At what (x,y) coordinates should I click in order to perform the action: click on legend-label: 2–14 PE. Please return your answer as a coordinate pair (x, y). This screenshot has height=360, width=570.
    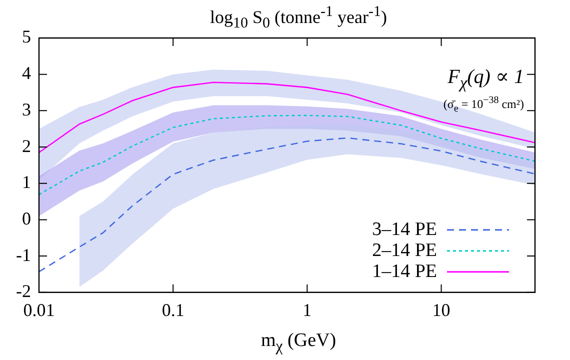
    Looking at the image, I should click on (404, 250).